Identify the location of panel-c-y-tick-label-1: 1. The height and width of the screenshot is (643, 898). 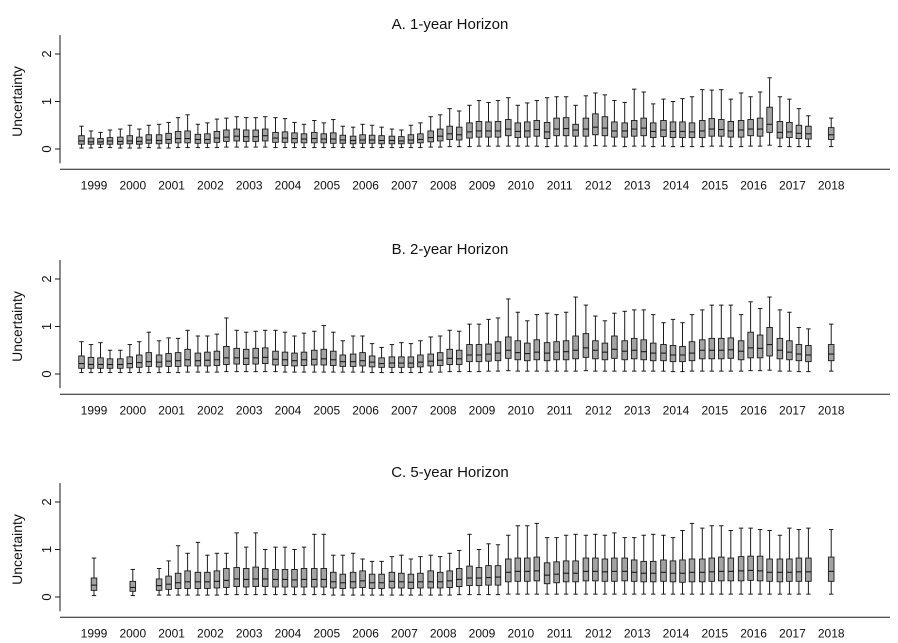
(46, 549).